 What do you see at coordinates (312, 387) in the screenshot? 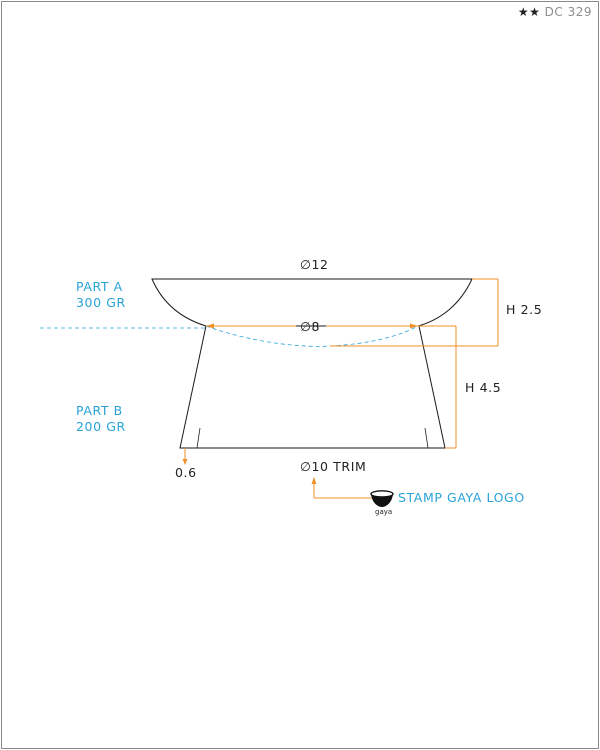
I see `part-b-outline` at bounding box center [312, 387].